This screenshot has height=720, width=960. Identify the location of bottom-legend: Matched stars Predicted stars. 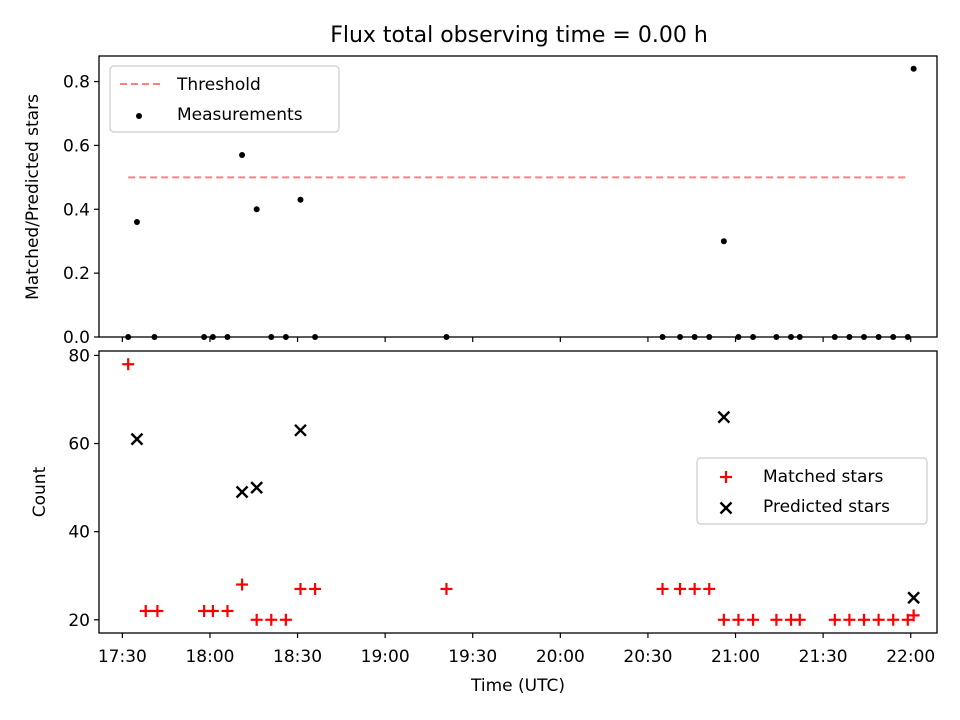
(812, 491).